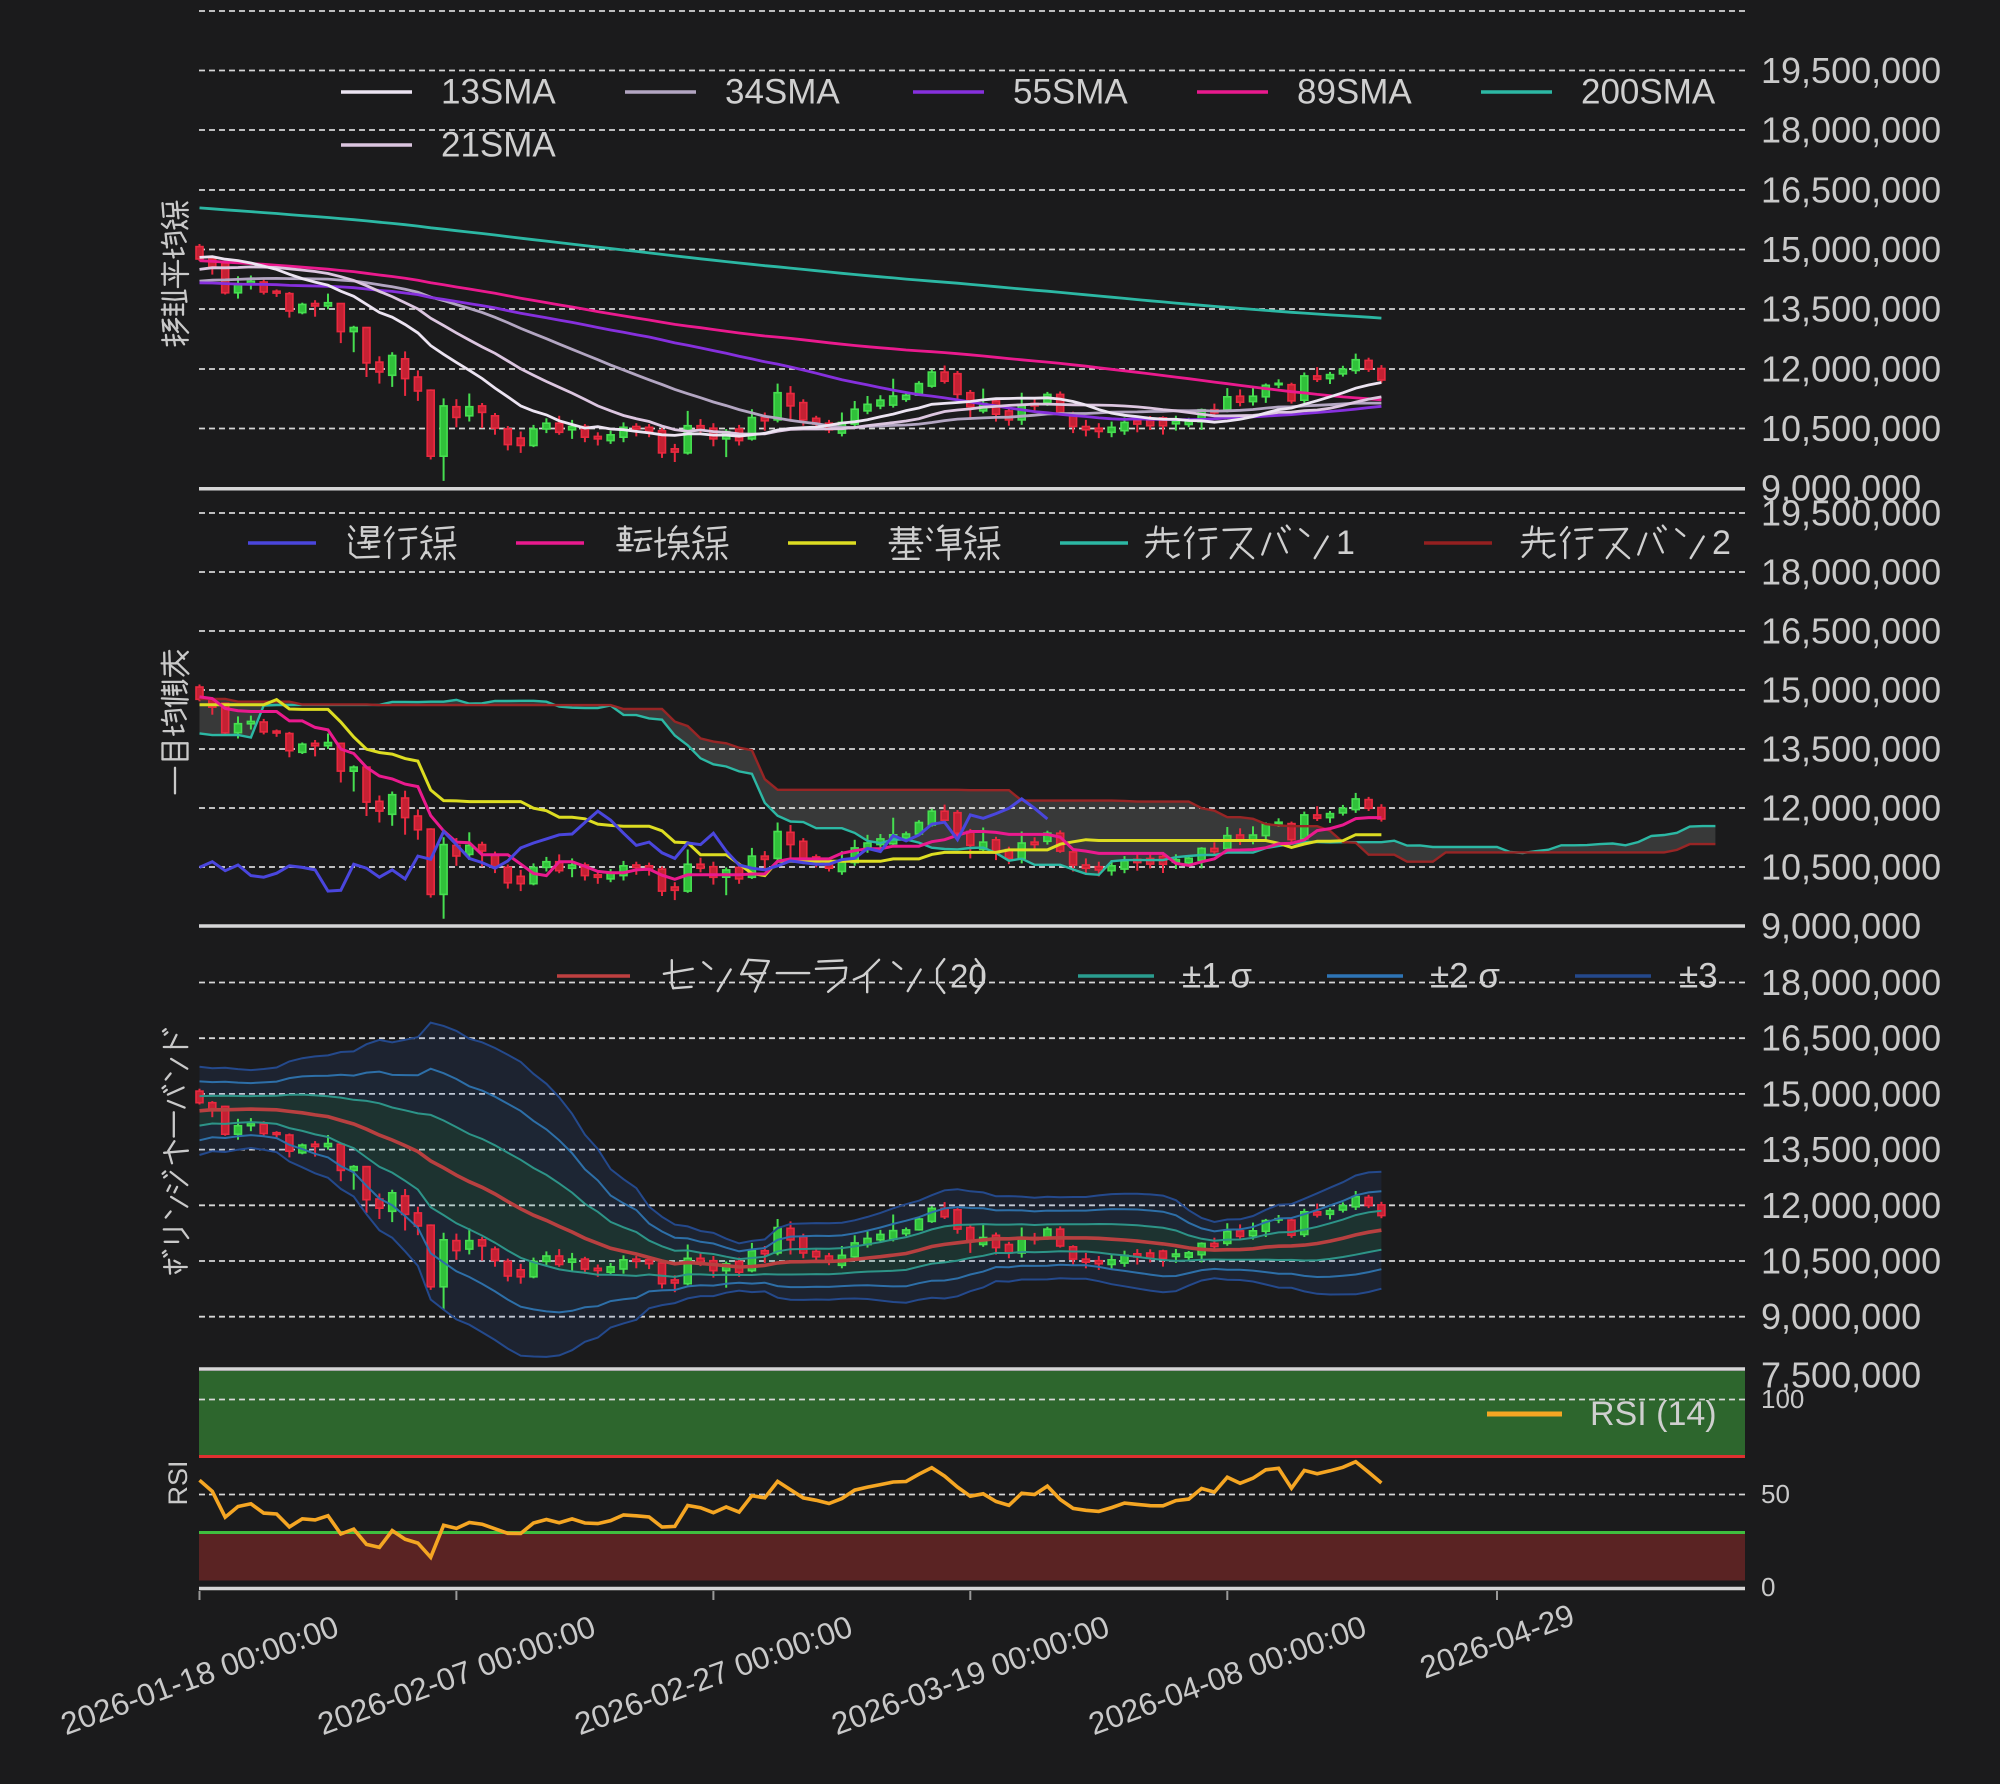  I want to click on svg-text: ±3, so click(1698, 976).